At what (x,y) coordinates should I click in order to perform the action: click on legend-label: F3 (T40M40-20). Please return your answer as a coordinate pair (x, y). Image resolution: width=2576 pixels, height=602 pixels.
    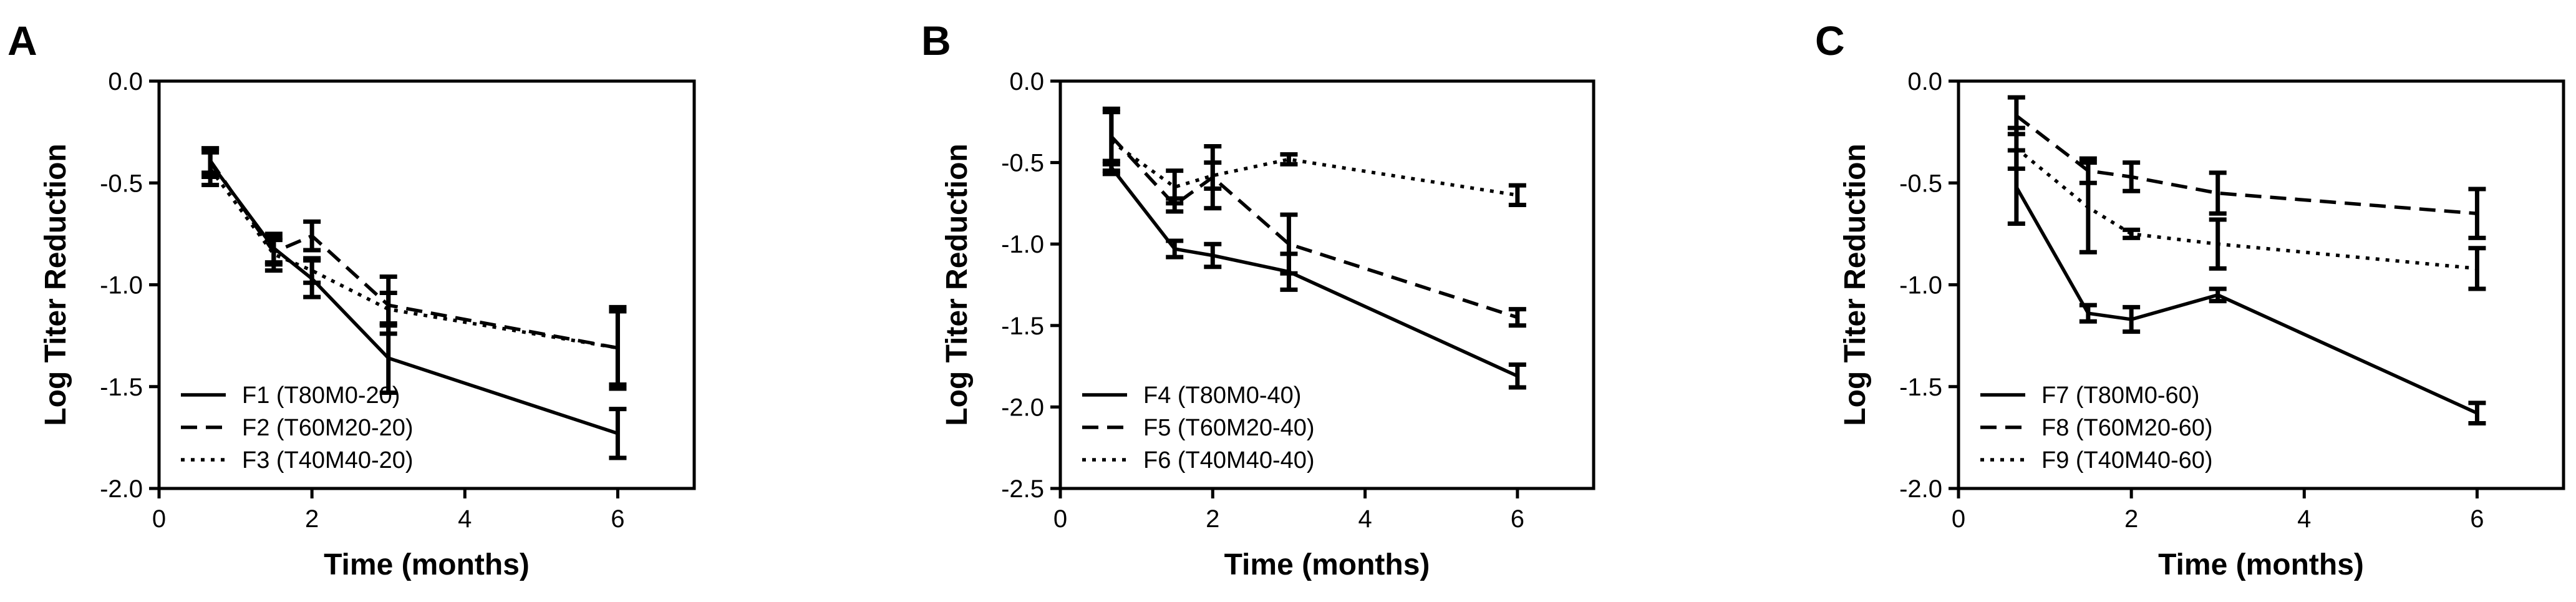
    Looking at the image, I should click on (328, 460).